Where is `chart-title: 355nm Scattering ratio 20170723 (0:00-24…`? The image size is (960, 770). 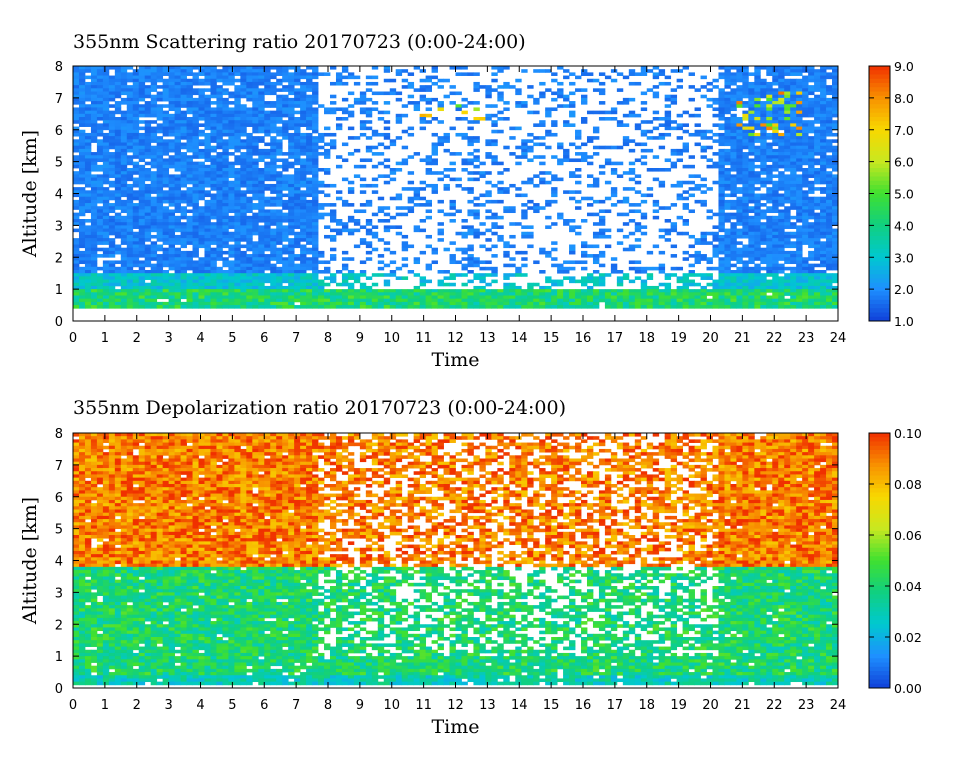
chart-title: 355nm Scattering ratio 20170723 (0:00-24… is located at coordinates (299, 42).